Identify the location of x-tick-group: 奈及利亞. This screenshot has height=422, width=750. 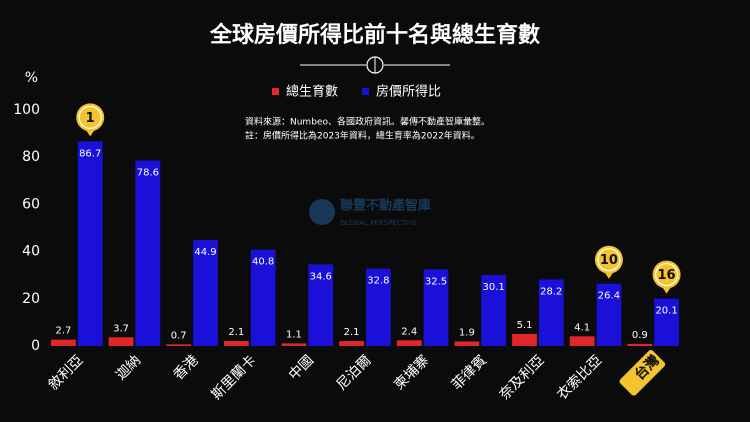
(522, 377).